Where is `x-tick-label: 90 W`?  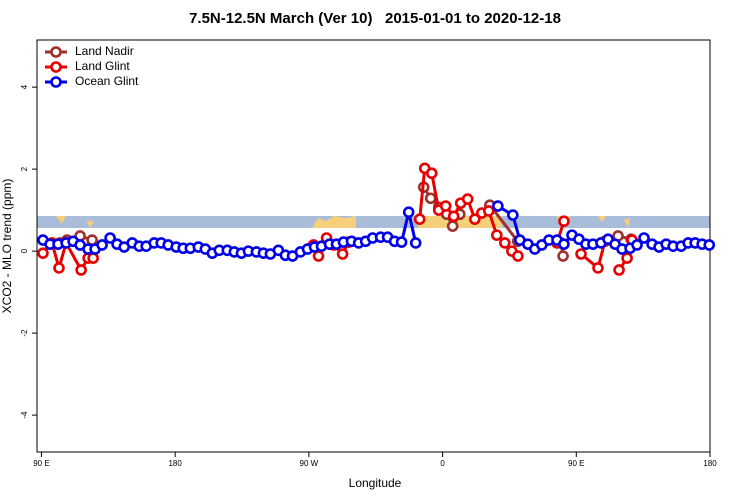 x-tick-label: 90 W is located at coordinates (309, 463).